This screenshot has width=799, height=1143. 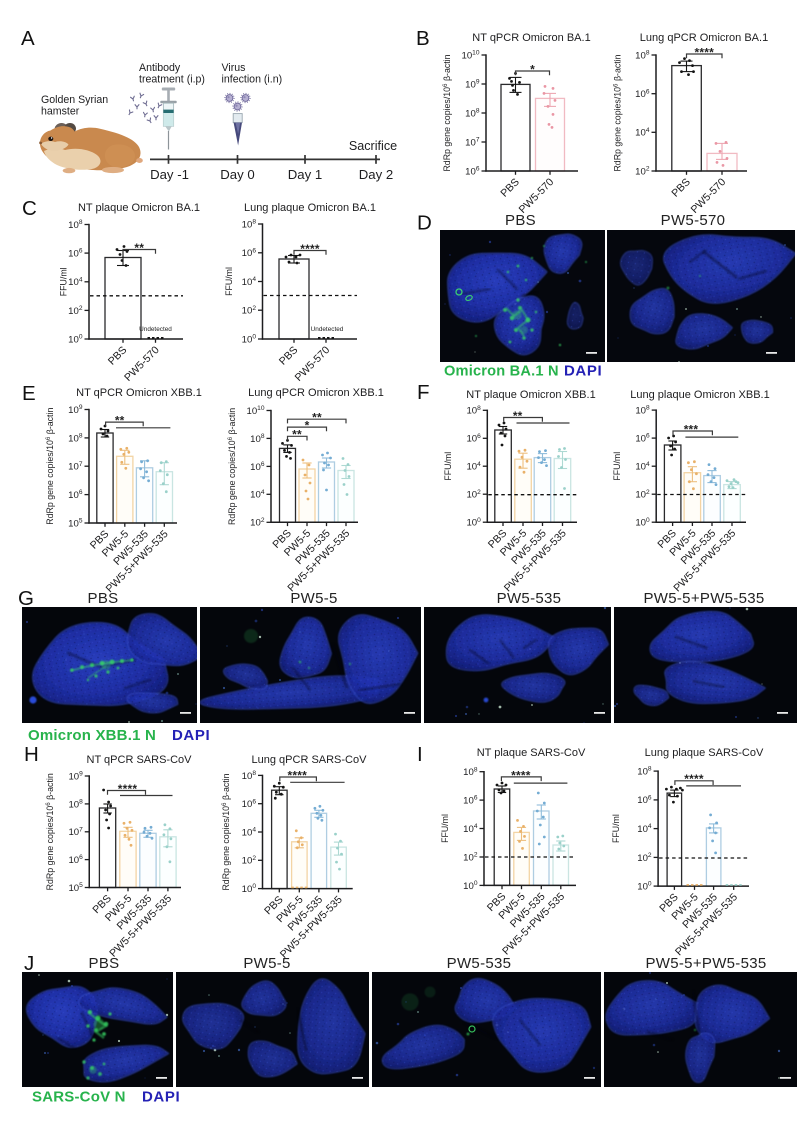 What do you see at coordinates (316, 393) in the screenshot?
I see `svg-text: Lung qPCR Omicron XBB.1` at bounding box center [316, 393].